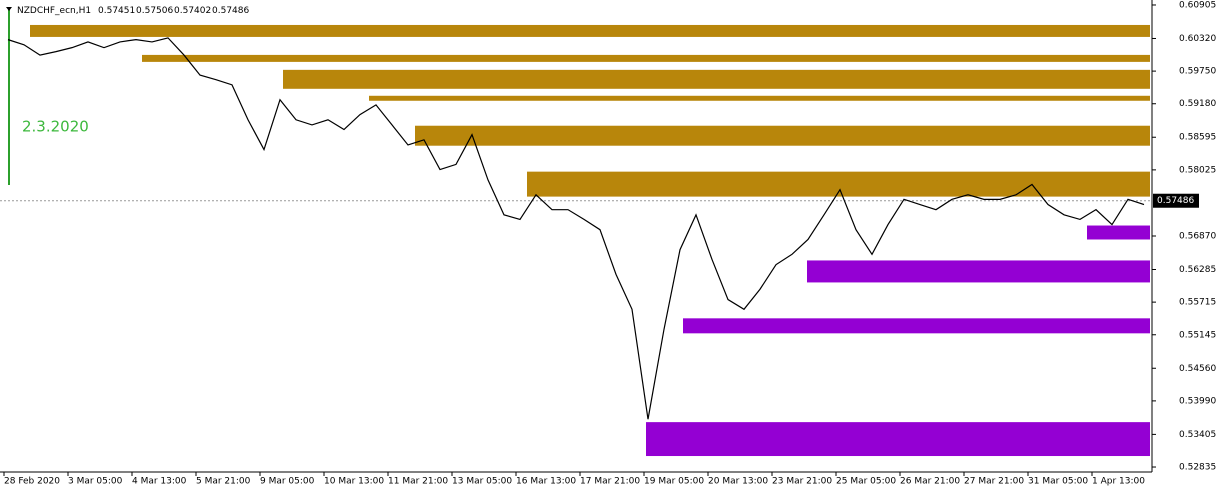 Image resolution: width=1220 pixels, height=491 pixels. What do you see at coordinates (482, 482) in the screenshot?
I see `x-tick-label: 13 Mar 05:00` at bounding box center [482, 482].